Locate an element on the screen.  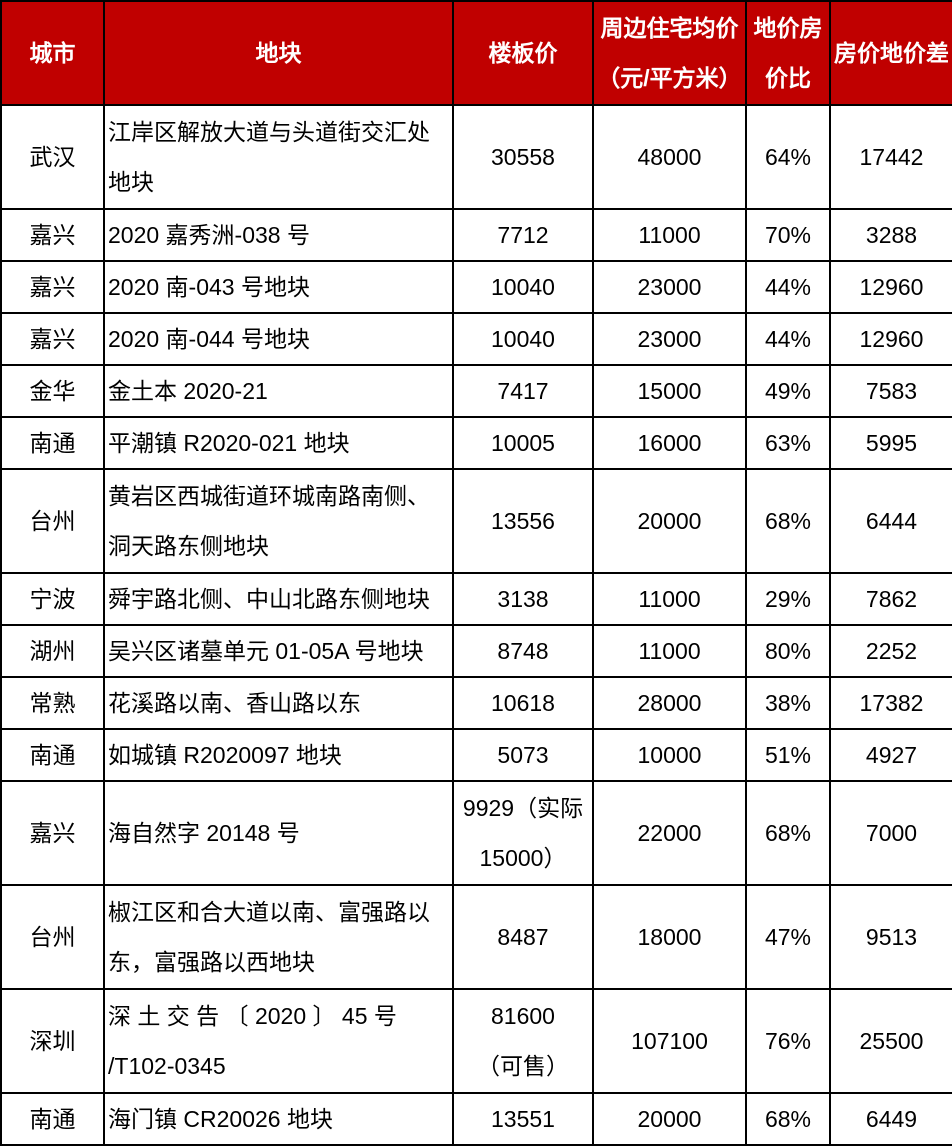
city-cell: 常熟 is located at coordinates (52, 703).